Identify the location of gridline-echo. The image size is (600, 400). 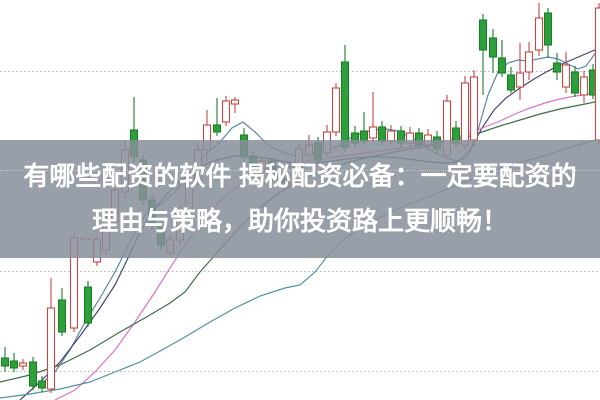
(300, 170).